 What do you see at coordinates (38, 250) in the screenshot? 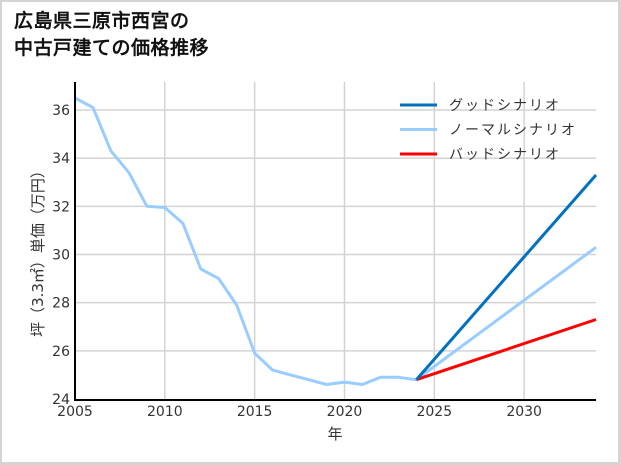
I see `y-axis-label: 坪（3.3㎡）単価（万円）` at bounding box center [38, 250].